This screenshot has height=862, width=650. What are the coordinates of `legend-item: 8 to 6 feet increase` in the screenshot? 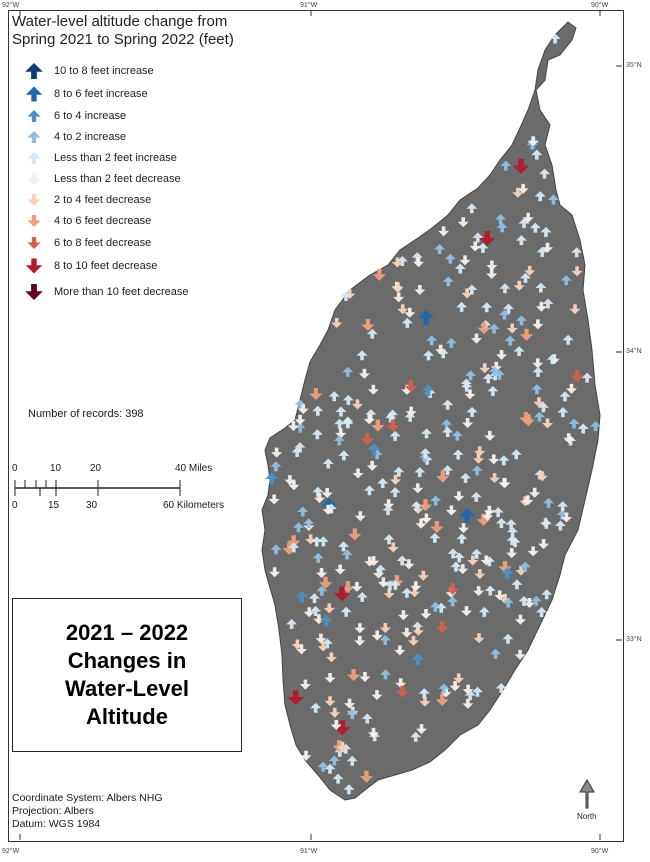 It's located at (87, 94).